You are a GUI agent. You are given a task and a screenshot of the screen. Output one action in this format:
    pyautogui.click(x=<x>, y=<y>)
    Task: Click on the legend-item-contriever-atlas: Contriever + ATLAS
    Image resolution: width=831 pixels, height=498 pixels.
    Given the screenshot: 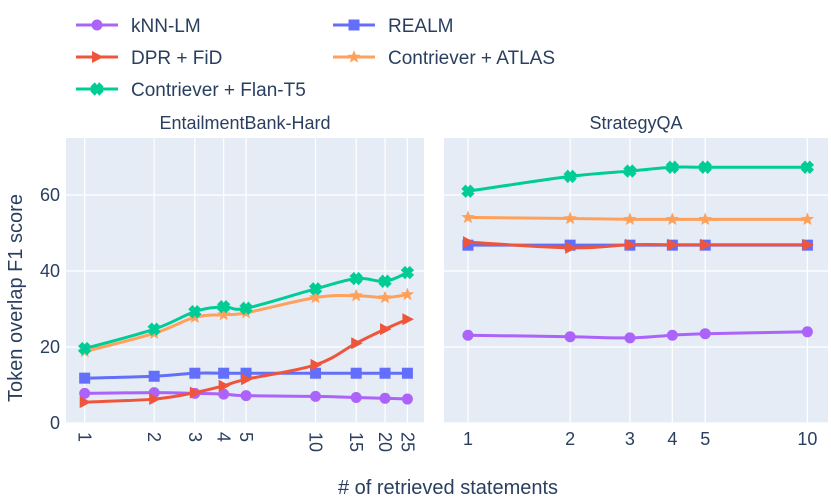 What is the action you would take?
    pyautogui.click(x=444, y=58)
    